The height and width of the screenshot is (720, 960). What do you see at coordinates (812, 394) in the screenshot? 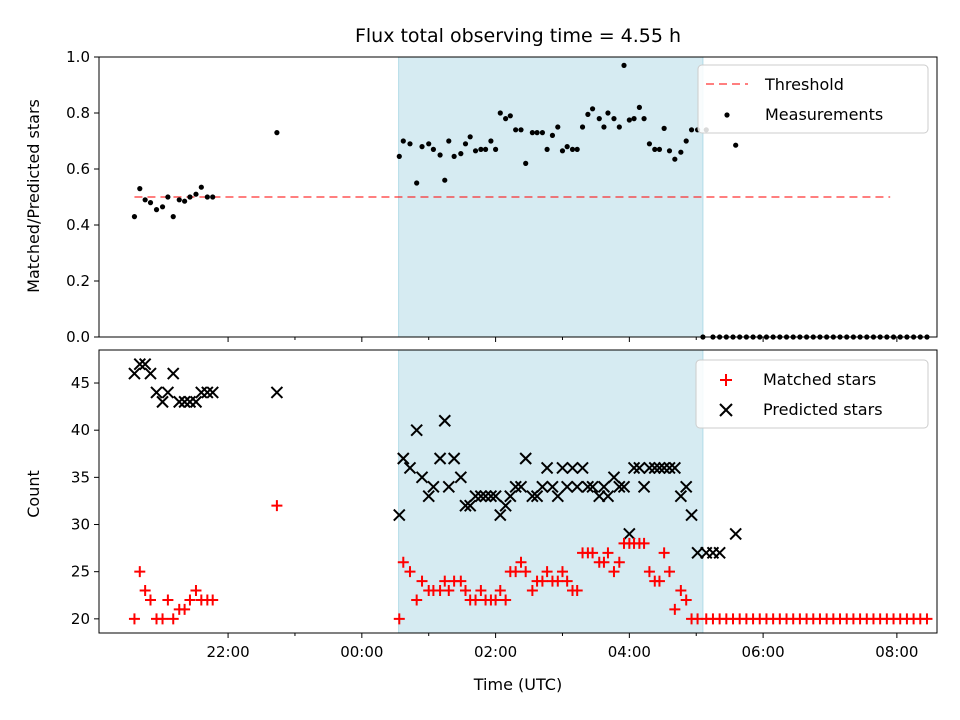
I see `bottom-legend: Matched stars Predicted stars` at bounding box center [812, 394].